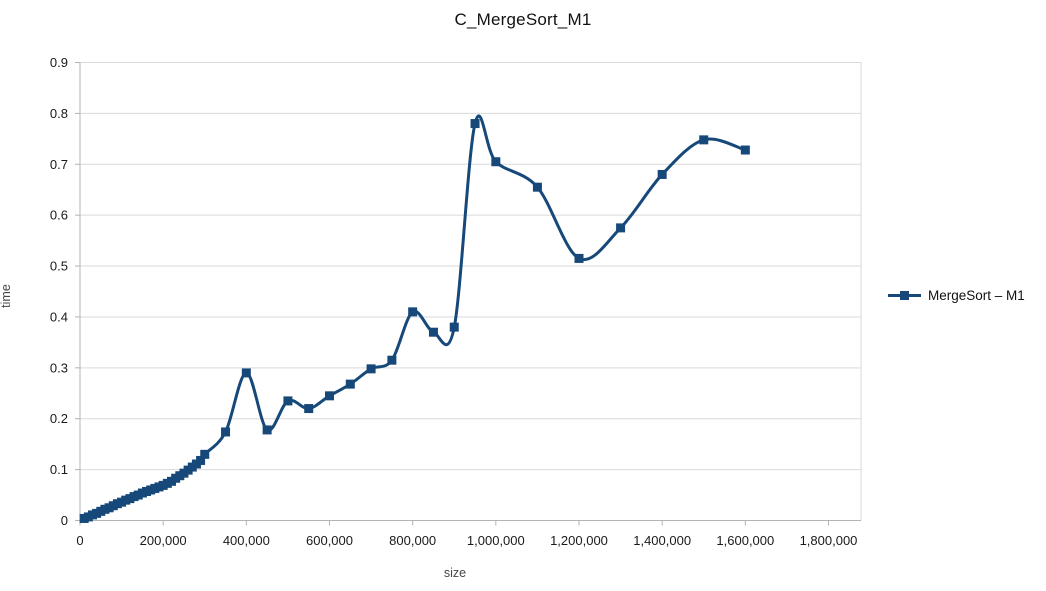  Describe the element at coordinates (976, 295) in the screenshot. I see `legend-label: MergeSort – M1` at that location.